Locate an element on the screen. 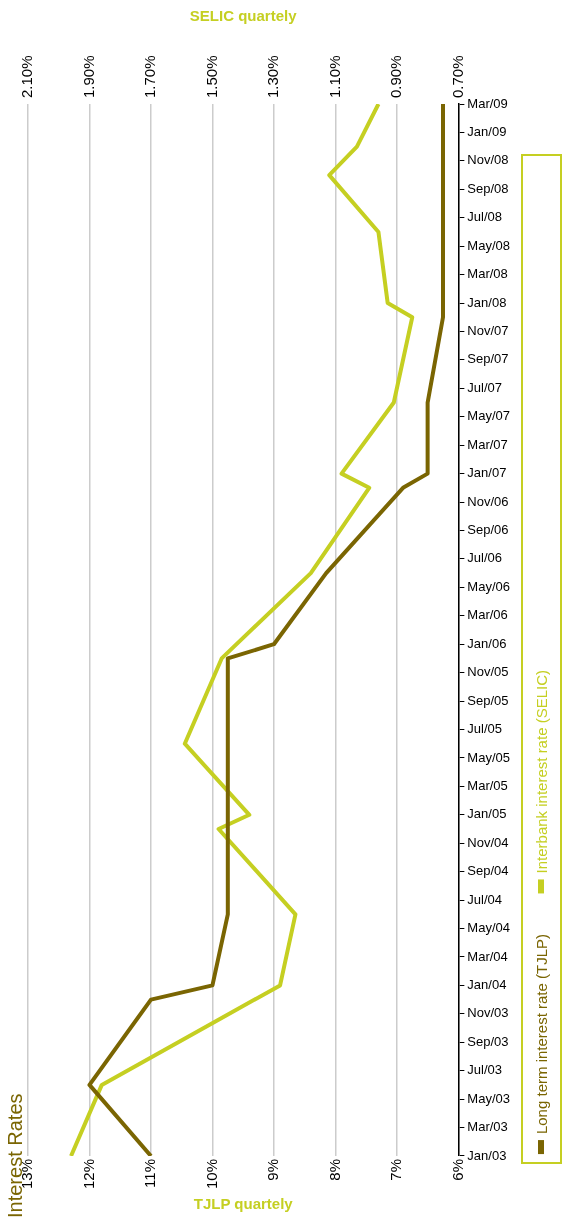  y-tick-label: Jan/06 is located at coordinates (487, 643).